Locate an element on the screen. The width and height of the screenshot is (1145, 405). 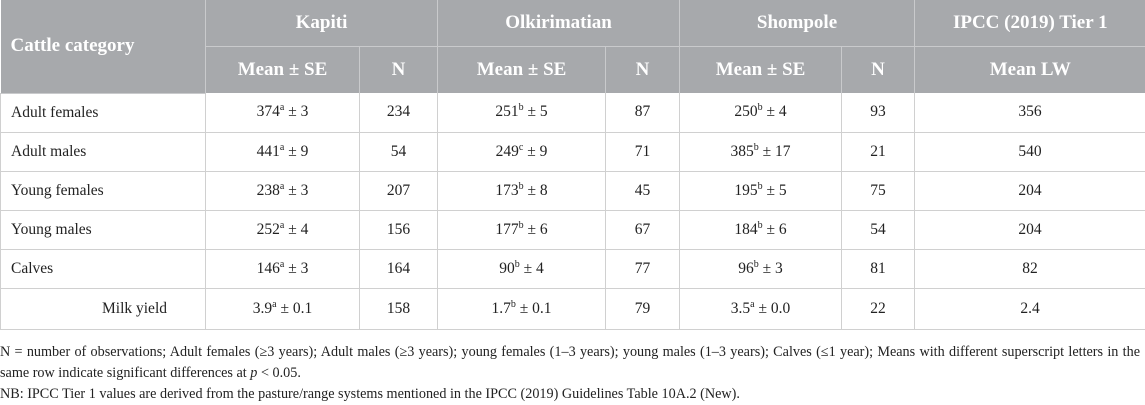
shompole-n-cell: 21 is located at coordinates (878, 151).